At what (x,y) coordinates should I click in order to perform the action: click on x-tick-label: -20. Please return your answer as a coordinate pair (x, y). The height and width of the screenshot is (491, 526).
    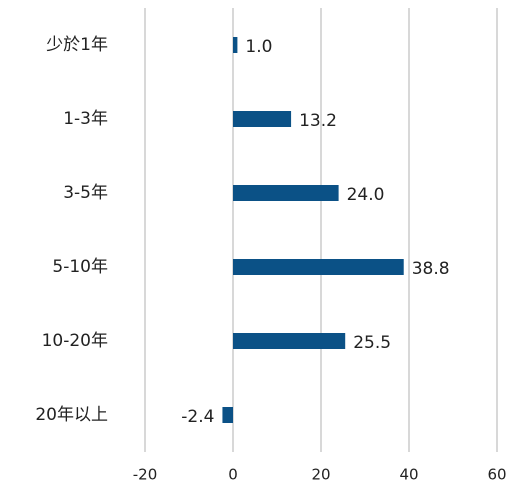
    Looking at the image, I should click on (145, 475).